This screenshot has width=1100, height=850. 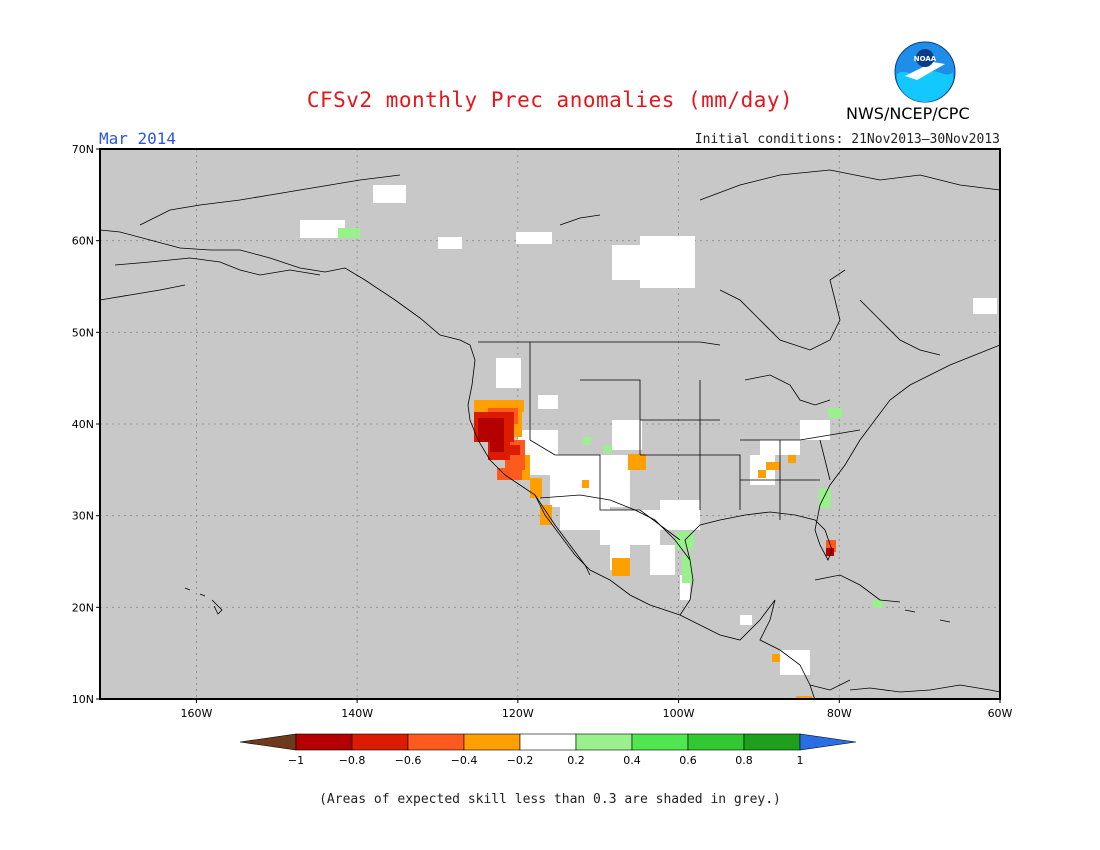 What do you see at coordinates (1000, 713) in the screenshot?
I see `lon-tick-label: 60W` at bounding box center [1000, 713].